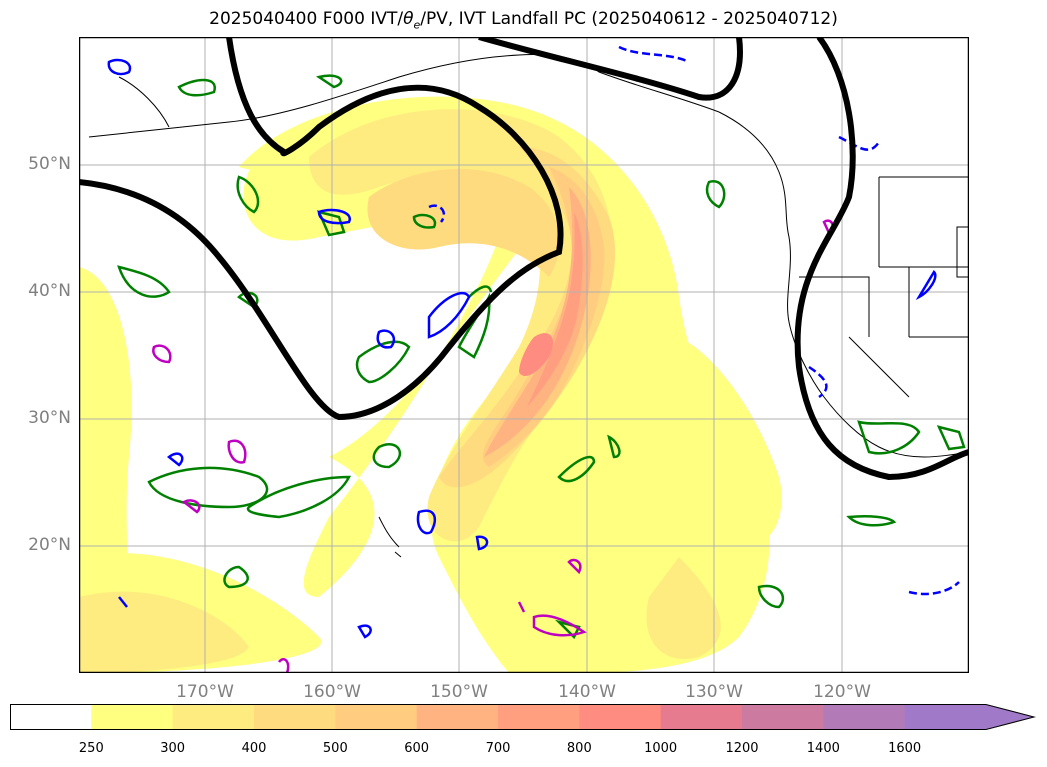 This screenshot has height=767, width=1047. I want to click on lat-label: 40°N, so click(49, 291).